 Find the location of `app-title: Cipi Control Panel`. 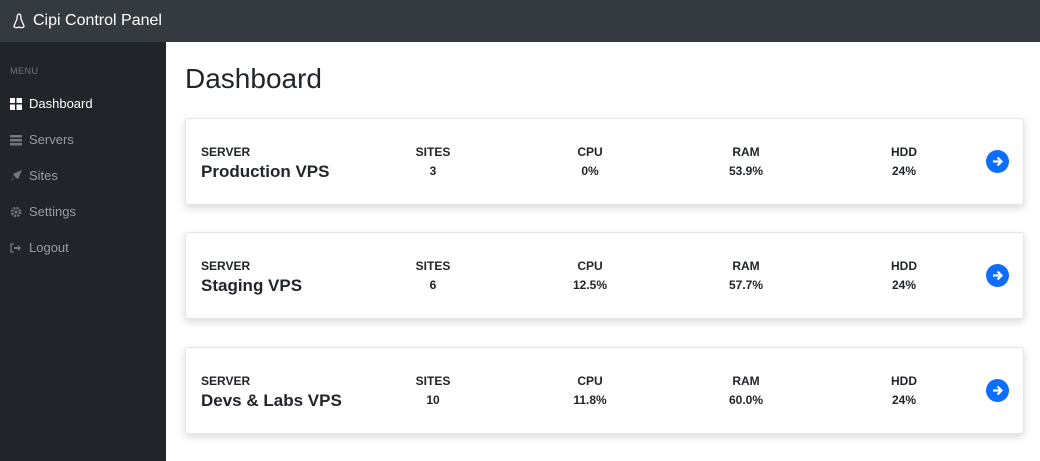

app-title: Cipi Control Panel is located at coordinates (97, 20).